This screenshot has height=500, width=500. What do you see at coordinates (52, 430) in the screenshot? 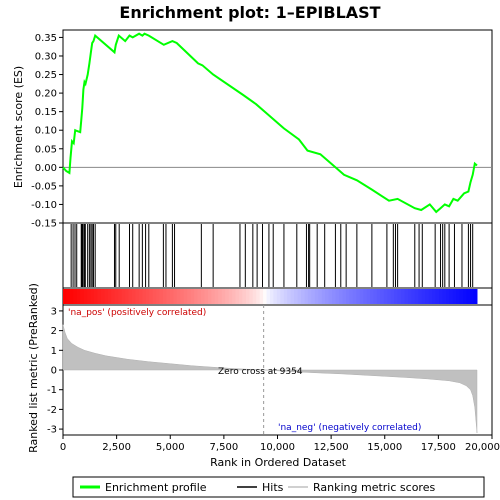
I see `metric-y-tick-label: -3` at bounding box center [52, 430].